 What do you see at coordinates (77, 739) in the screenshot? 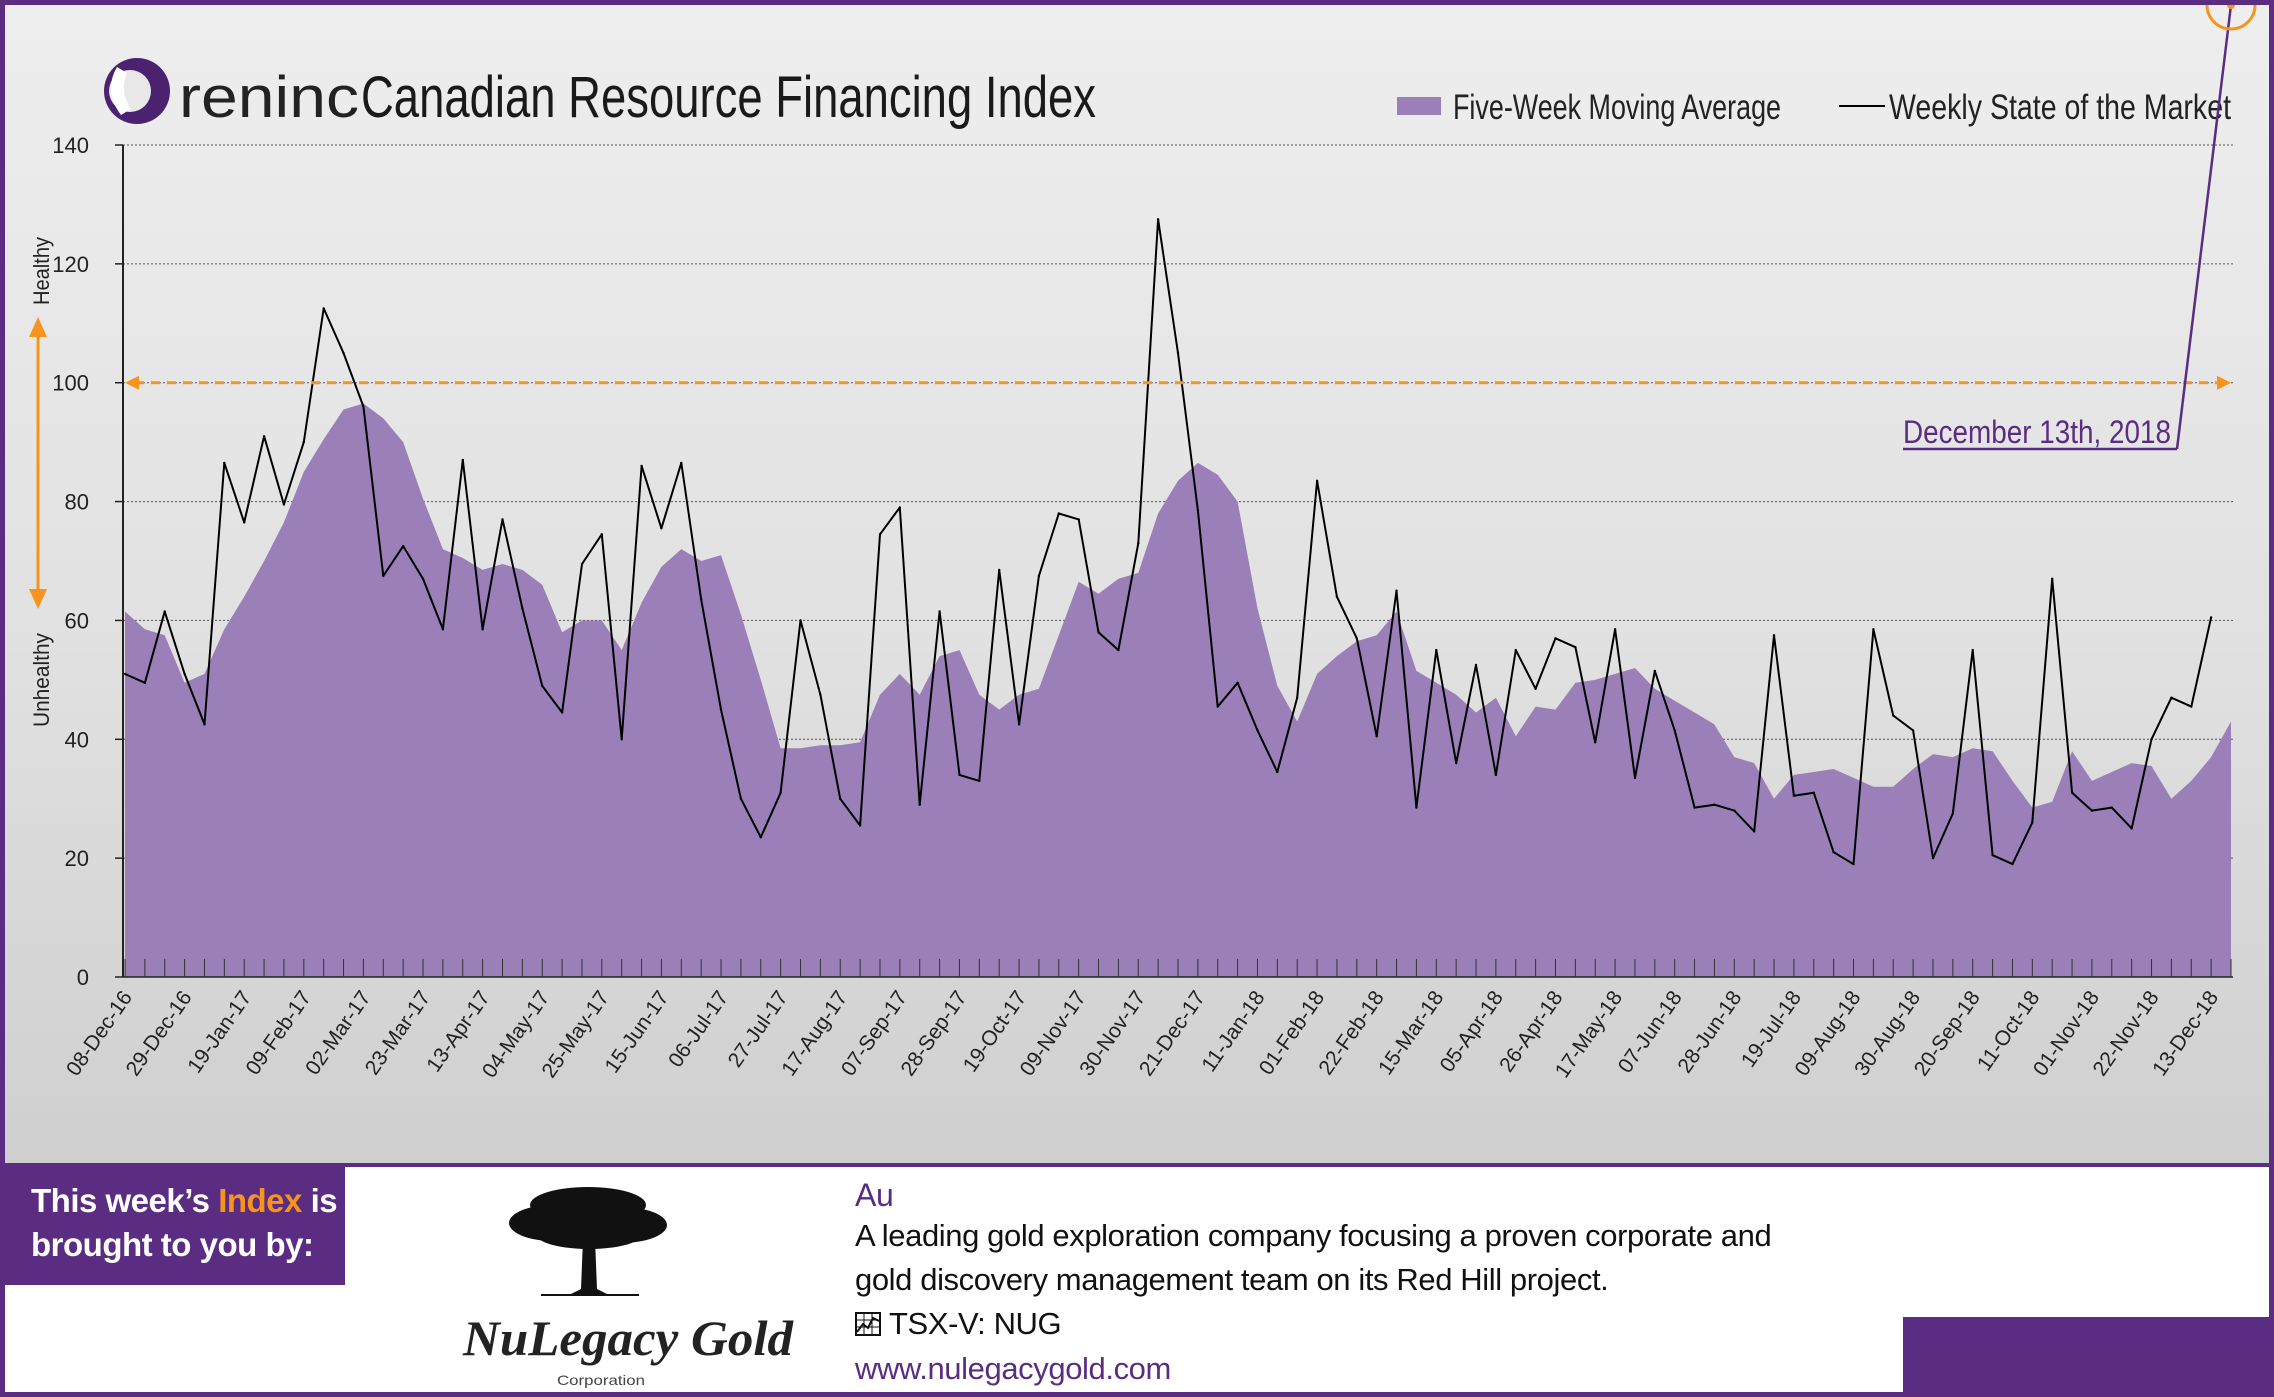
I see `y-tick-label: 40` at bounding box center [77, 739].